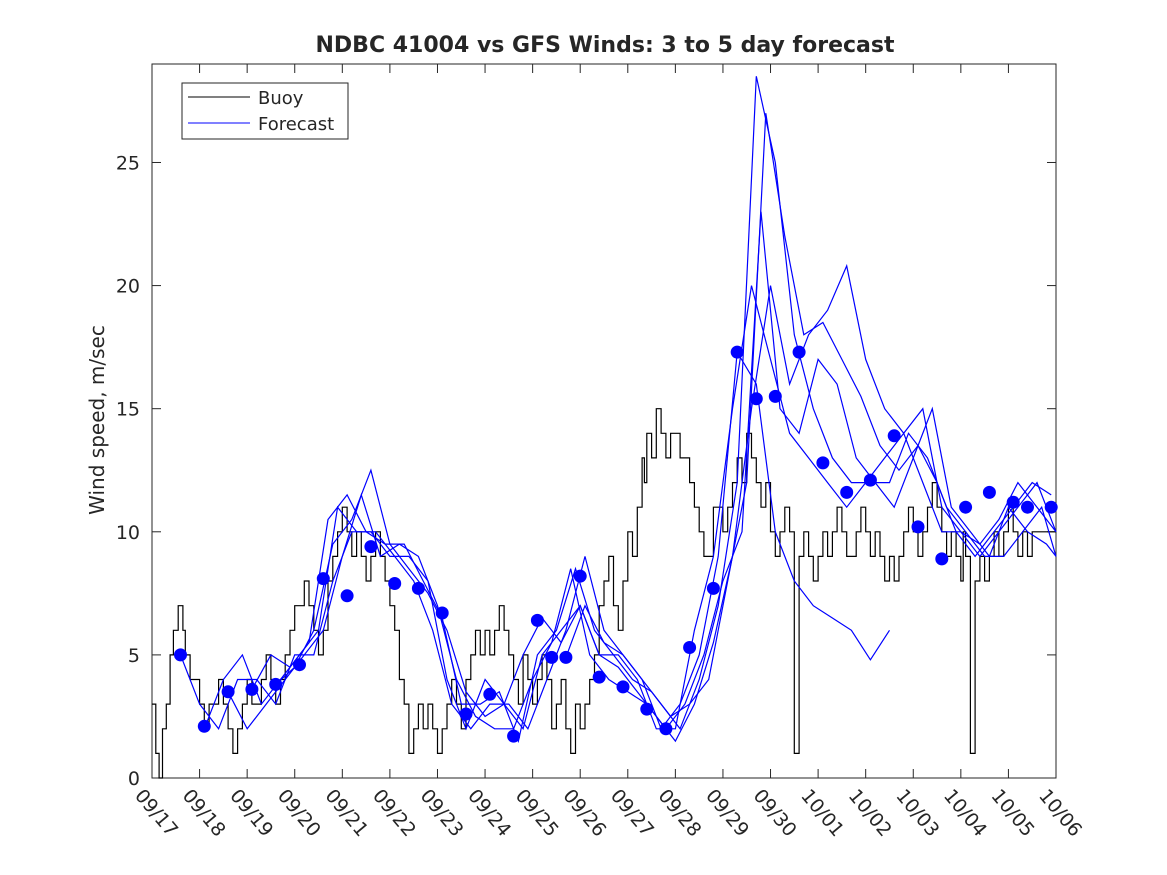 This screenshot has width=1167, height=875. What do you see at coordinates (134, 779) in the screenshot?
I see `y-tick-label: 0` at bounding box center [134, 779].